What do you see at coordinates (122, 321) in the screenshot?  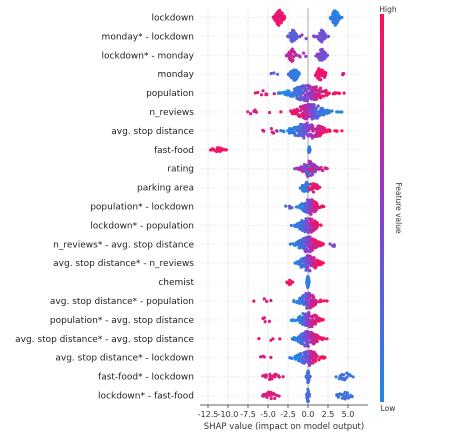 I see `feature-label: population* - avg. stop distance` at bounding box center [122, 321].